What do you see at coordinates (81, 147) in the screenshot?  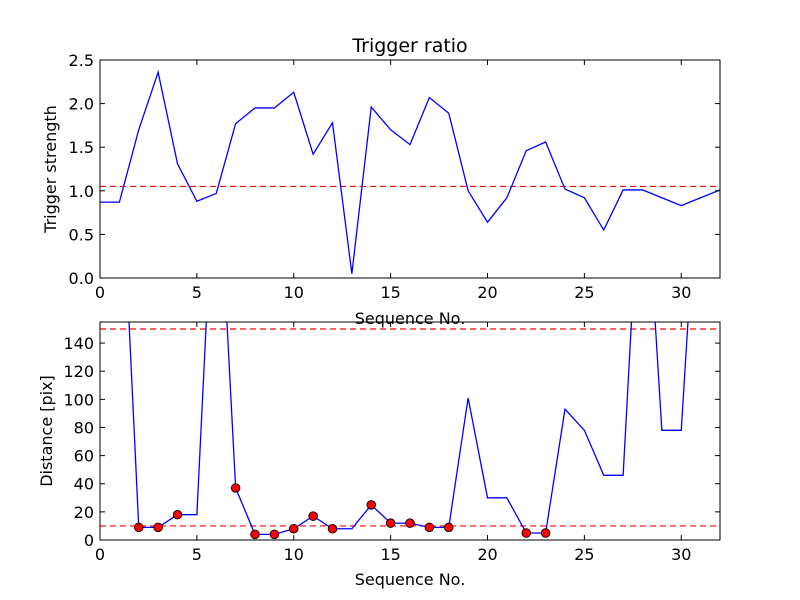 I see `y-tick-label: 1.5` at bounding box center [81, 147].